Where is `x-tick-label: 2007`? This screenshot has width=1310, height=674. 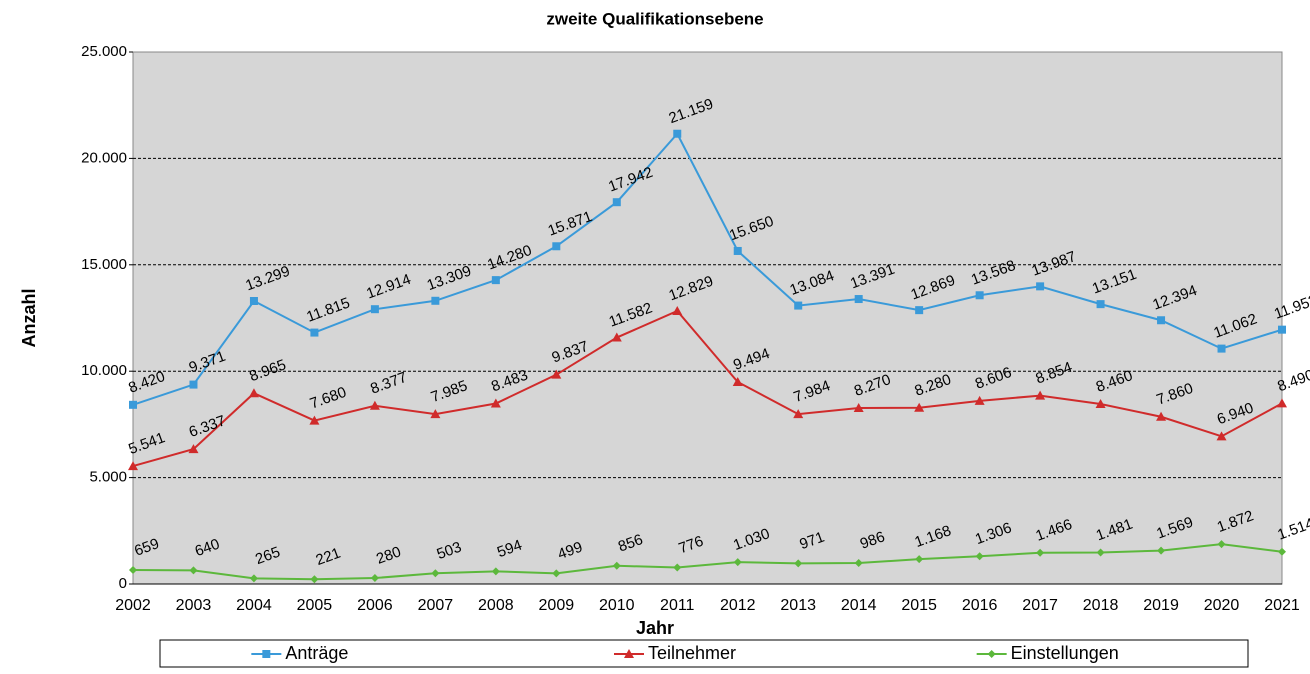
x-tick-label: 2007 is located at coordinates (436, 605).